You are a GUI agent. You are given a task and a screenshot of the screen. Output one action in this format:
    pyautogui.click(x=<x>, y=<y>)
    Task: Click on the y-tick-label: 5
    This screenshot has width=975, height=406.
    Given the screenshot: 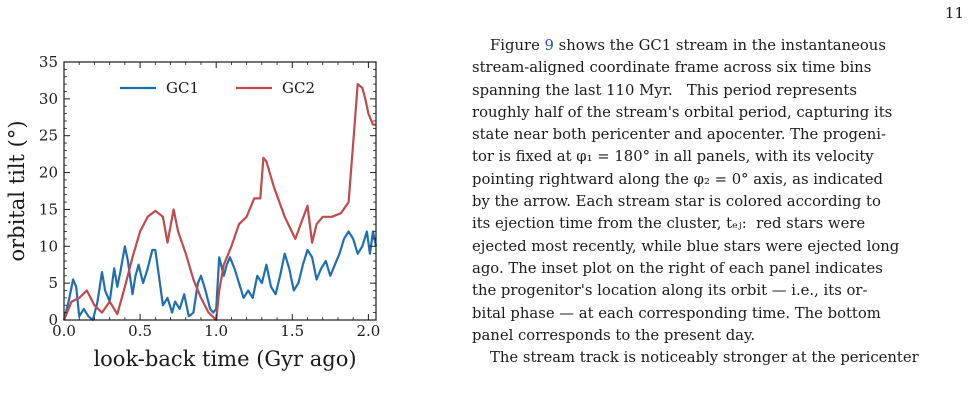 What is the action you would take?
    pyautogui.click(x=53, y=283)
    